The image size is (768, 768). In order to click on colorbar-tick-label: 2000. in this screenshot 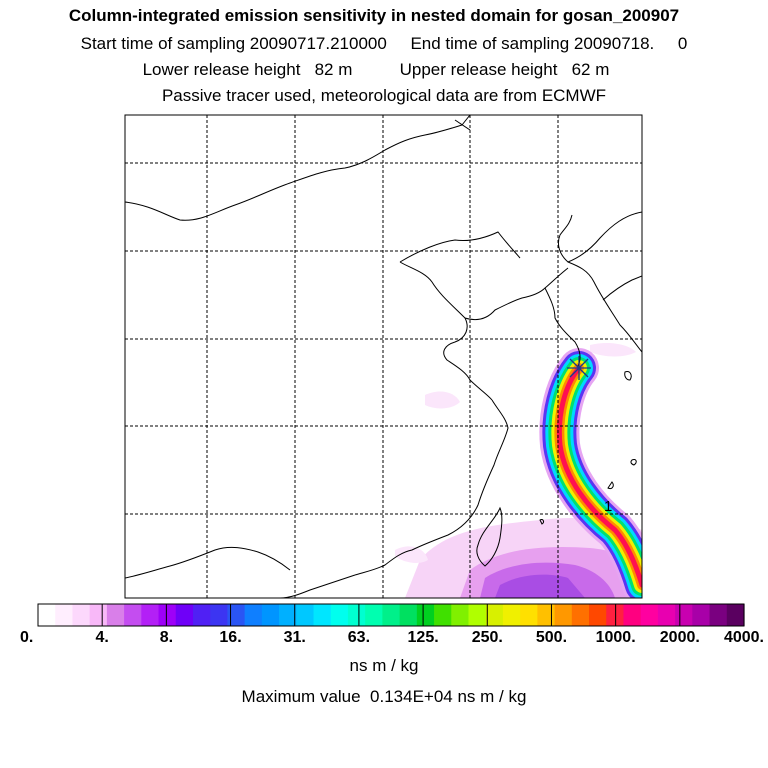, I will do `click(679, 637)`.